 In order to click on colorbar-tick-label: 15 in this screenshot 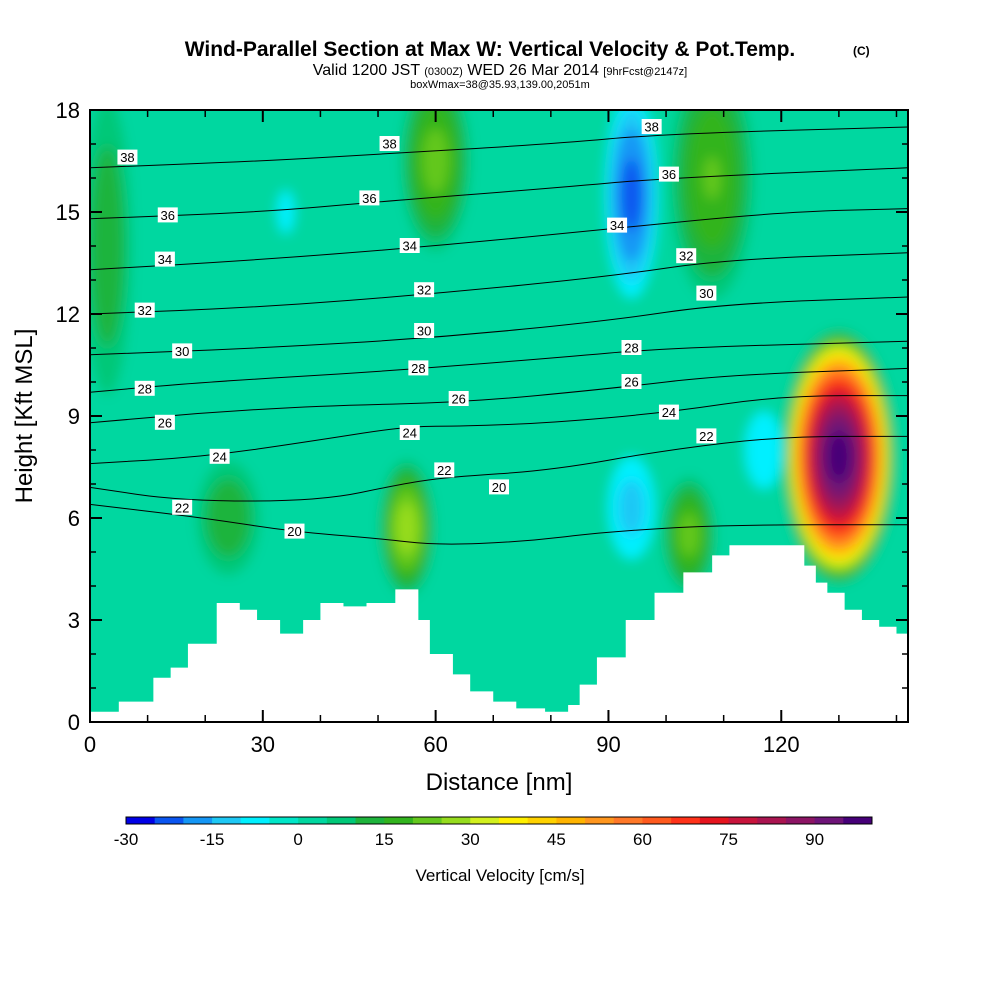, I will do `click(384, 839)`.